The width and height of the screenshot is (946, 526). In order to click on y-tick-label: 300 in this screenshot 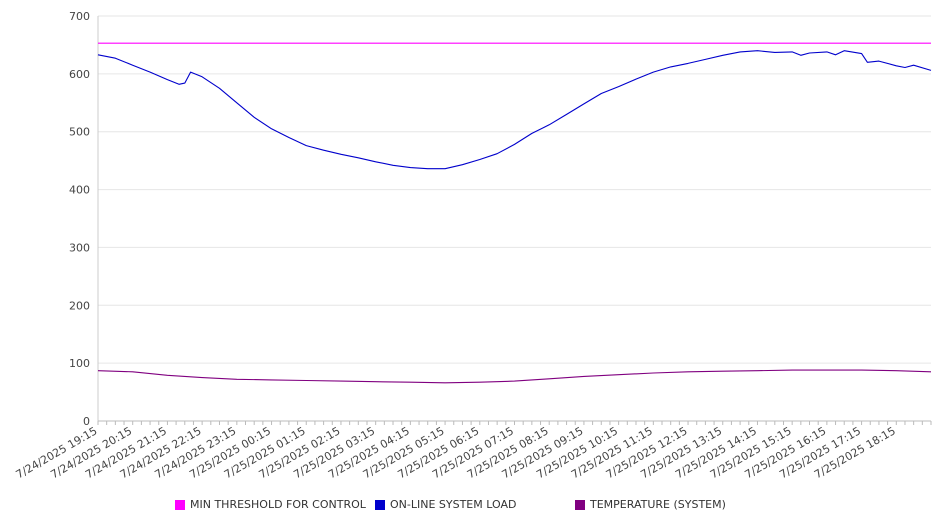, I will do `click(79, 247)`.